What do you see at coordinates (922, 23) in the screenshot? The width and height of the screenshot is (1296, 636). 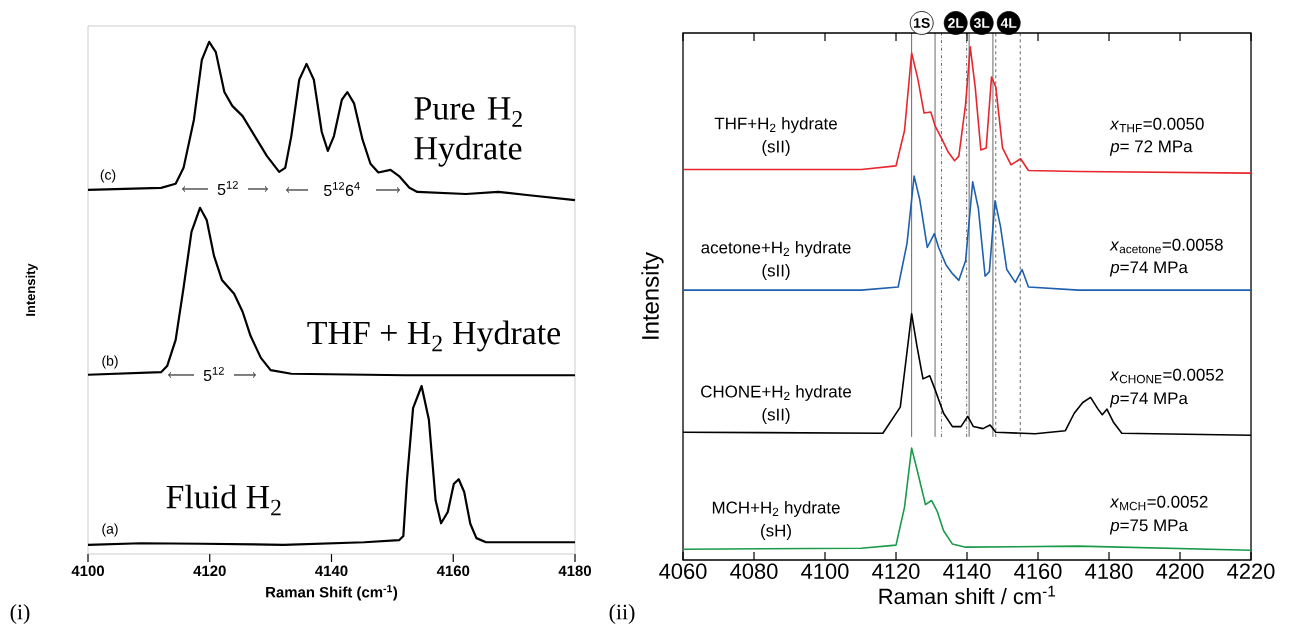 I see `text: 1S` at bounding box center [922, 23].